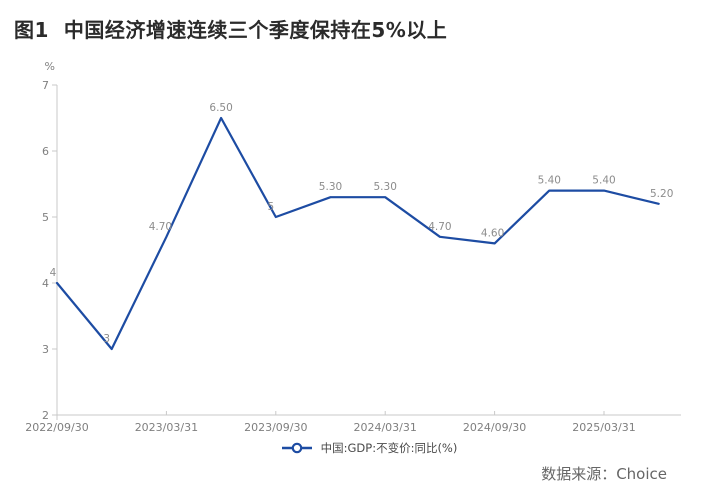  Describe the element at coordinates (492, 233) in the screenshot. I see `svg-text: 4.60` at that location.